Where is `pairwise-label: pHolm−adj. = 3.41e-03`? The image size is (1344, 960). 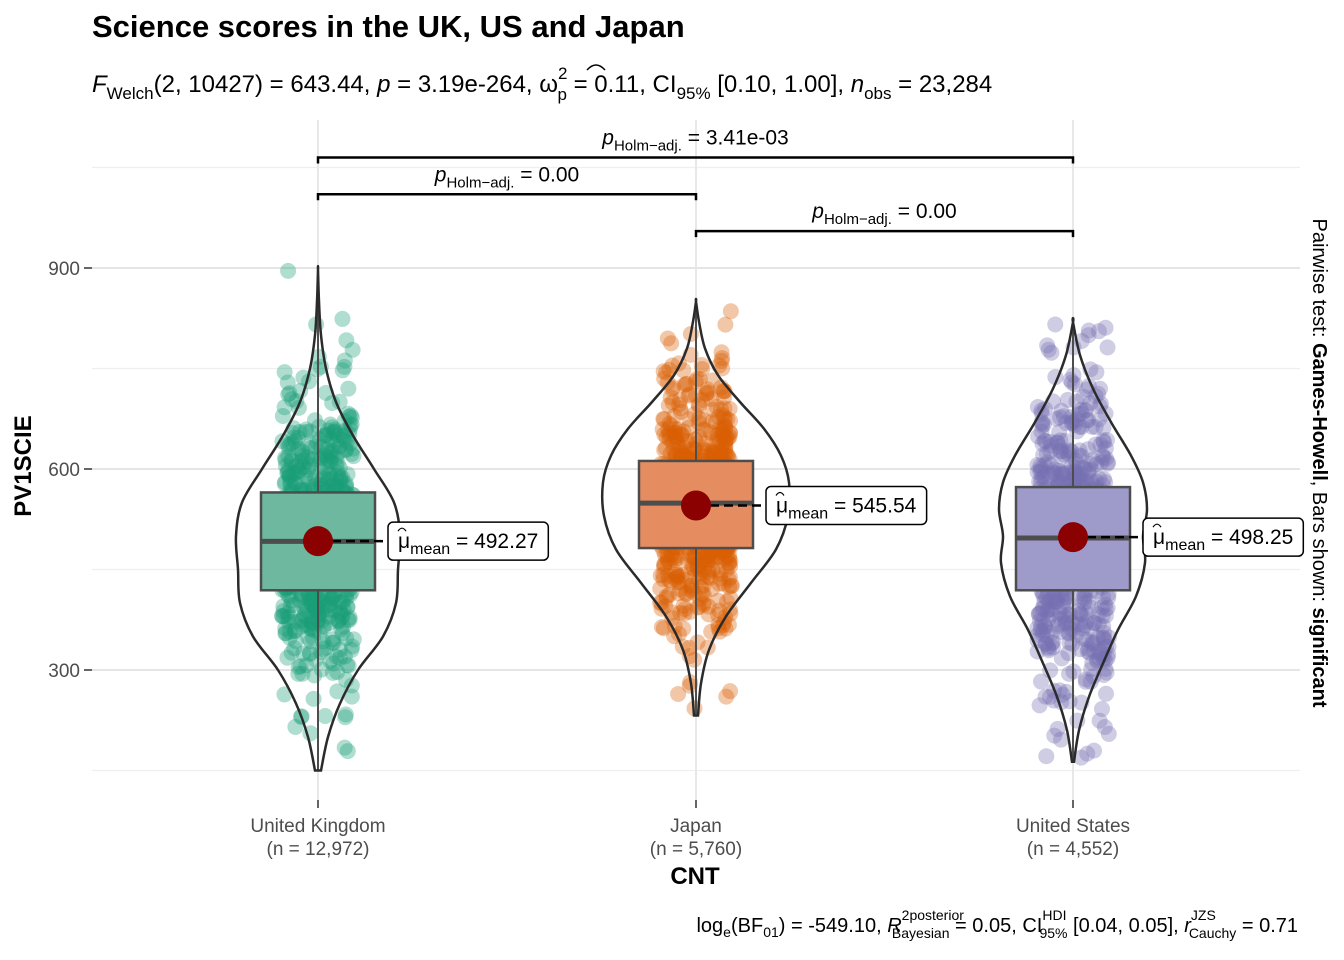 pairwise-label: pHolm−adj. = 3.41e-03 is located at coordinates (694, 140).